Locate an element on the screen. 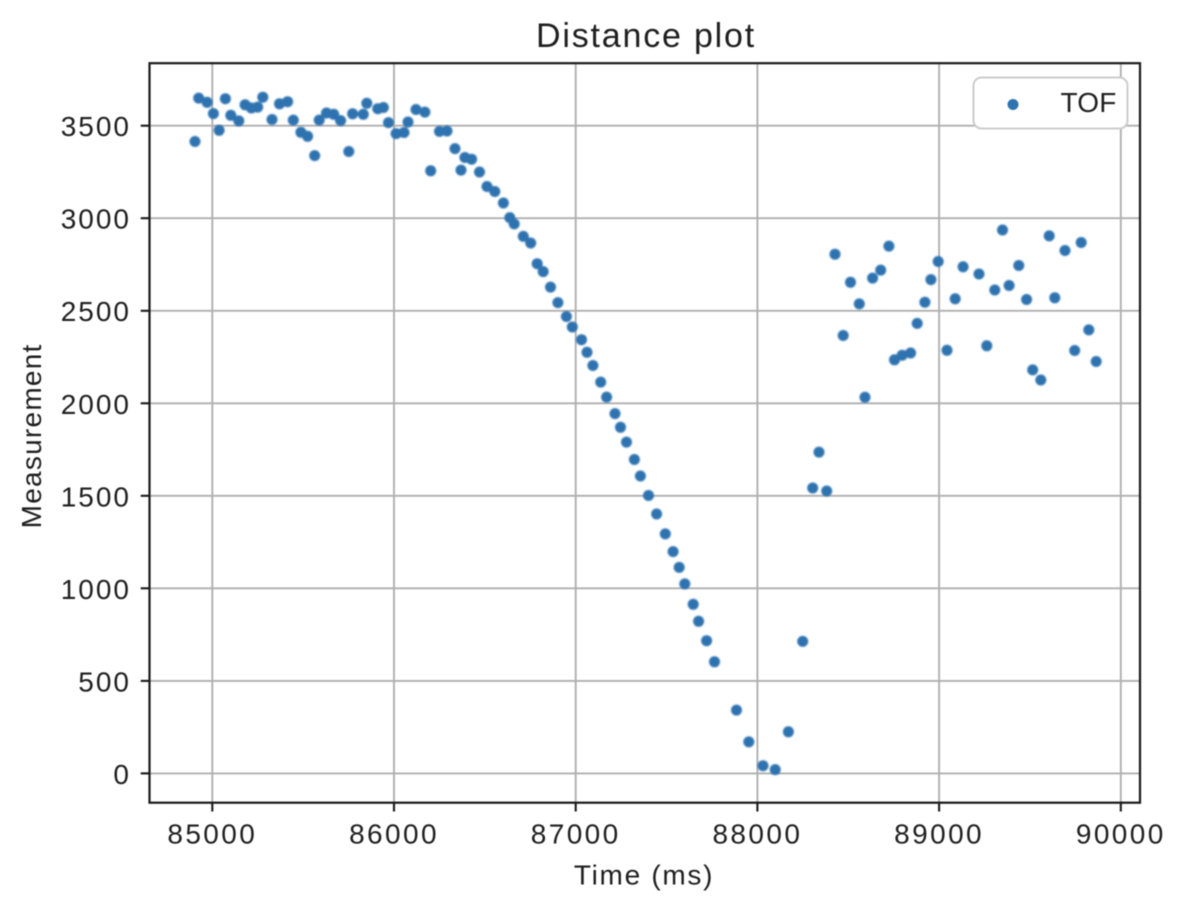 The height and width of the screenshot is (911, 1190). svg-text: 85000 is located at coordinates (212, 834).